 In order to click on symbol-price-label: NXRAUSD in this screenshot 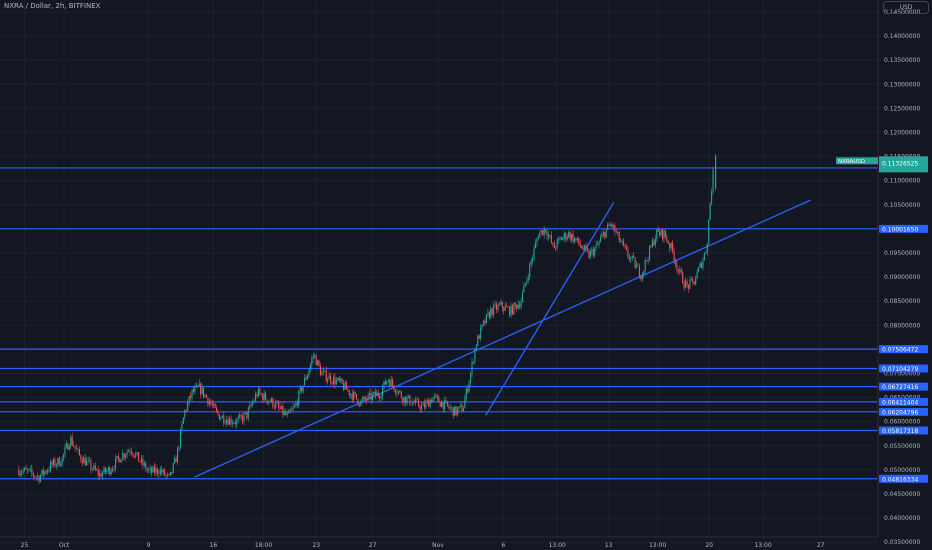, I will do `click(851, 162)`.